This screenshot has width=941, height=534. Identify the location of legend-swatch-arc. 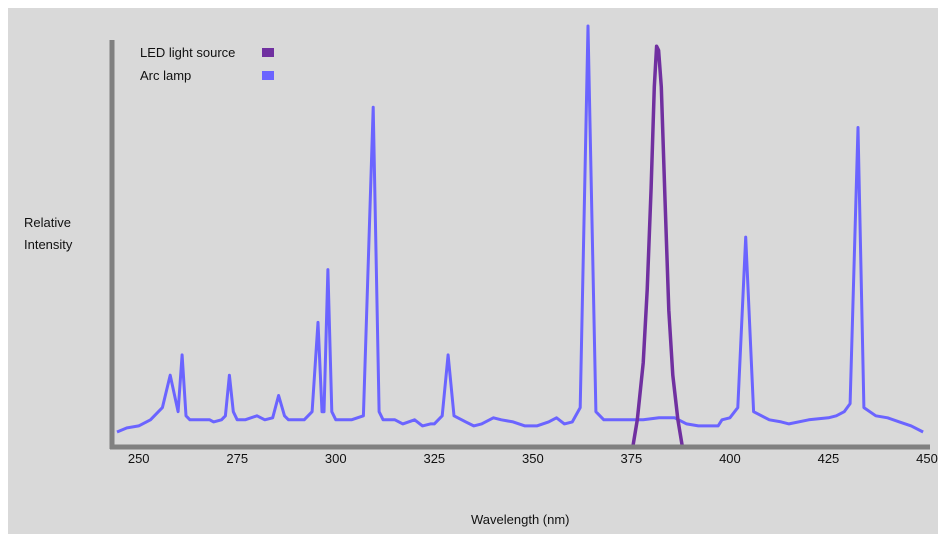
(268, 75).